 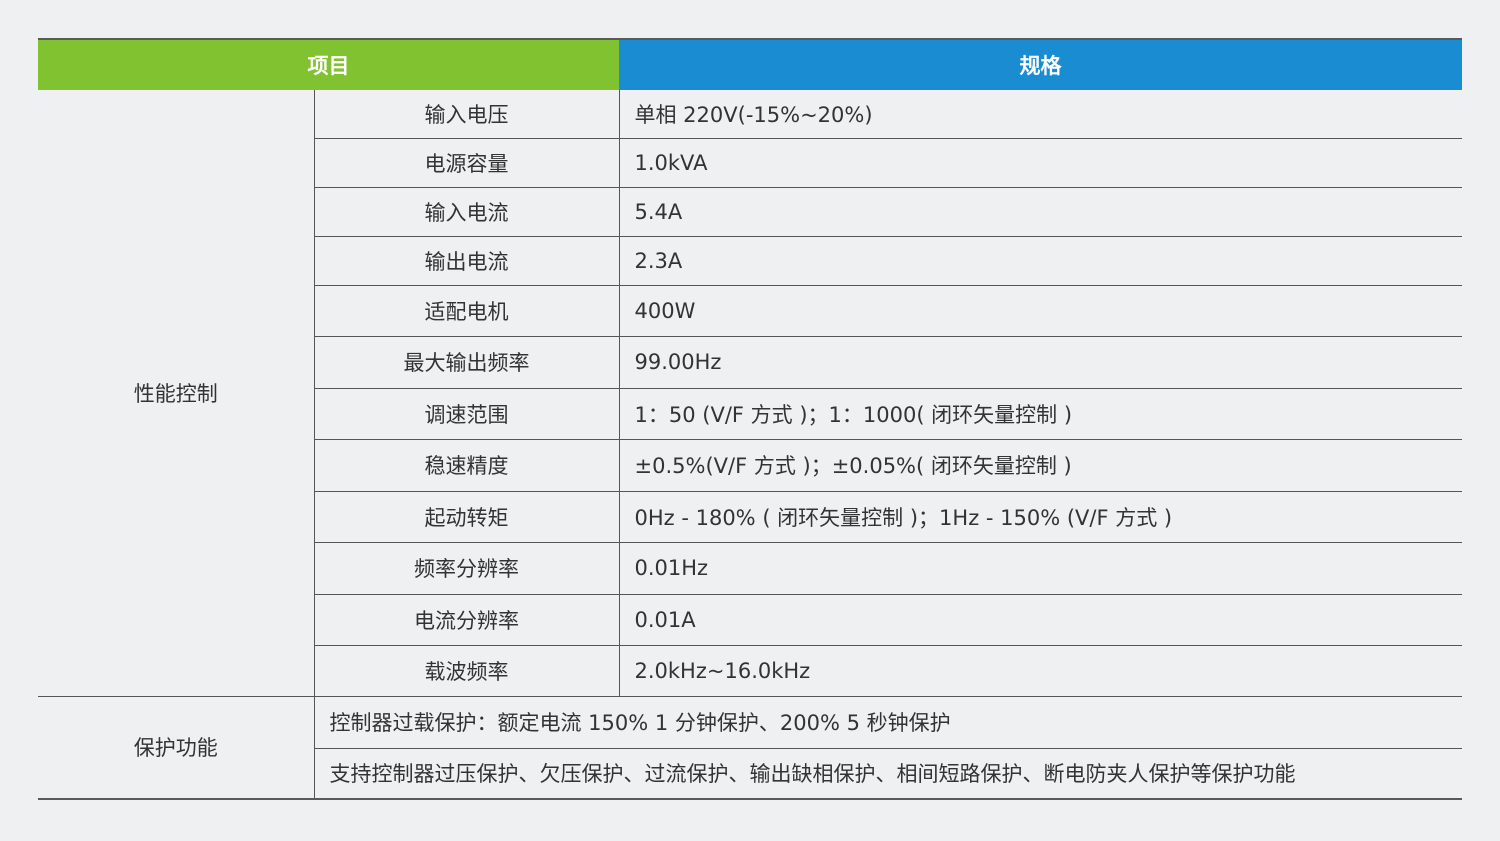 I want to click on table-row: 最大输出频率 99.00Hz, so click(x=750, y=362).